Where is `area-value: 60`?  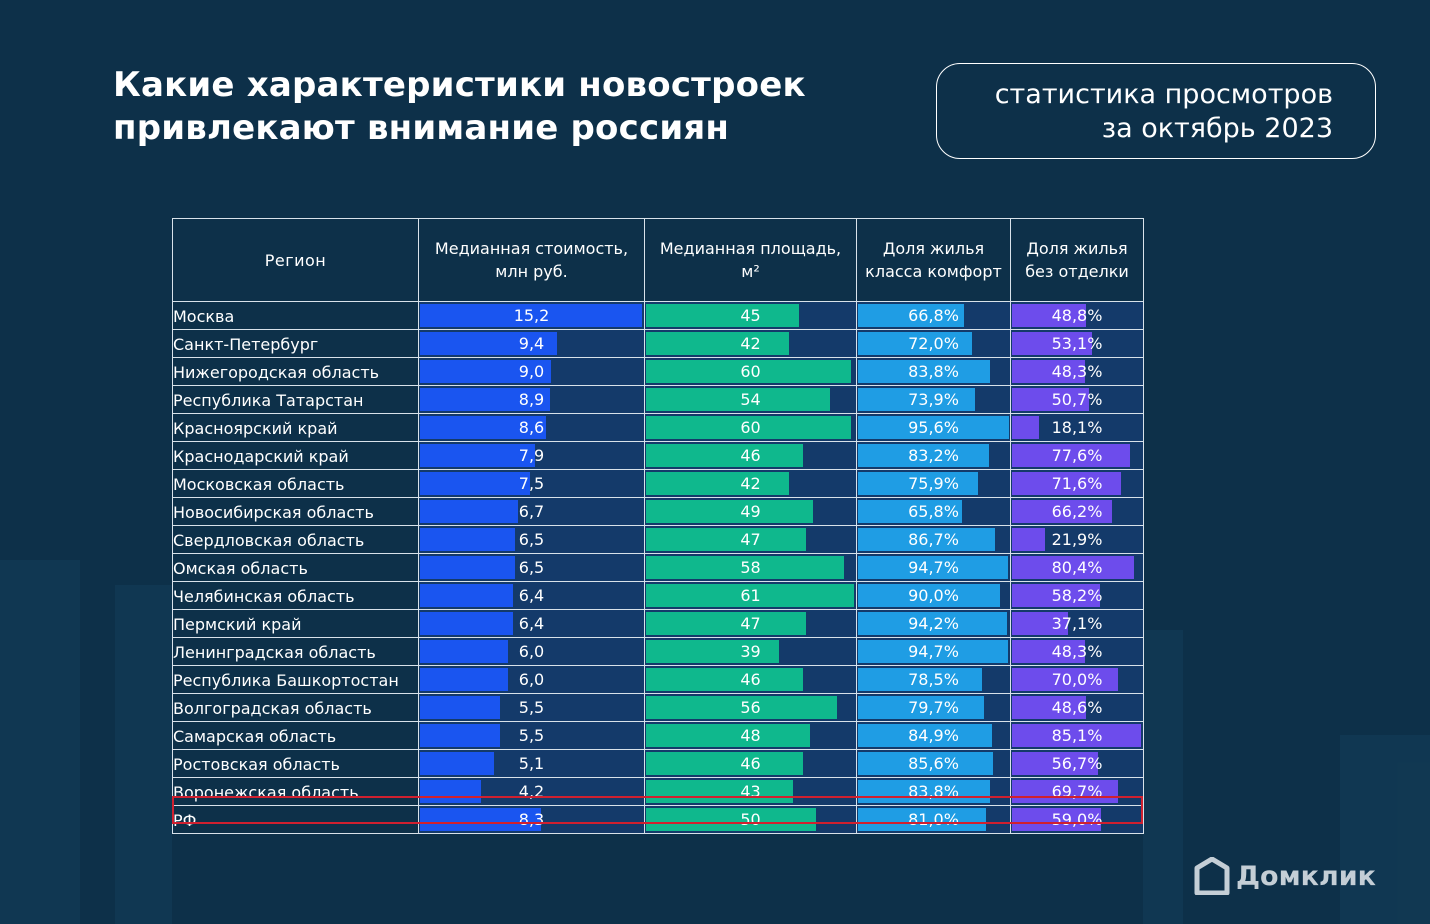
area-value: 60 is located at coordinates (750, 371).